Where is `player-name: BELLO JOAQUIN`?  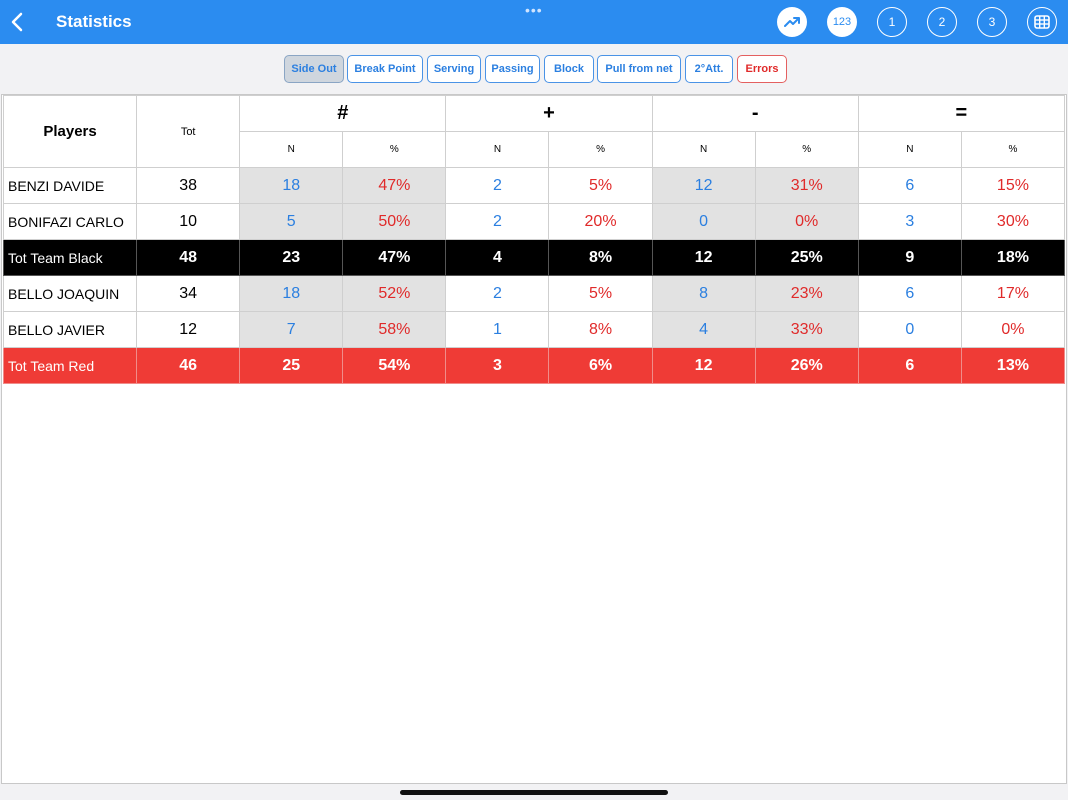 player-name: BELLO JOAQUIN is located at coordinates (70, 293).